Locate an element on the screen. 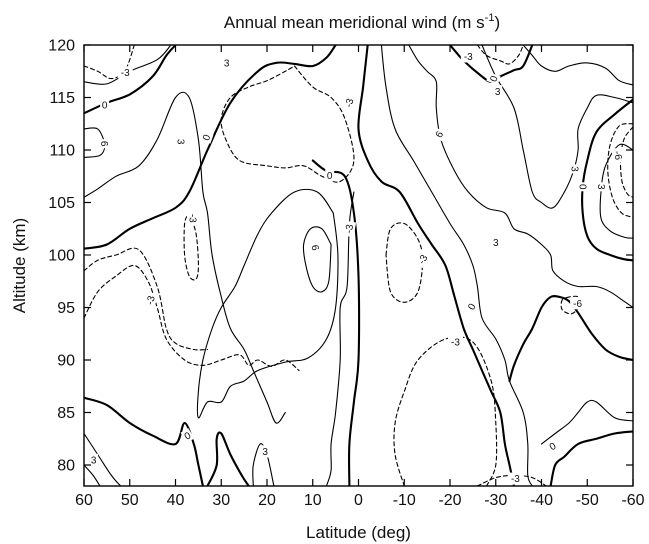 The image size is (649, 544). y-tick-label: 95 is located at coordinates (66, 308).